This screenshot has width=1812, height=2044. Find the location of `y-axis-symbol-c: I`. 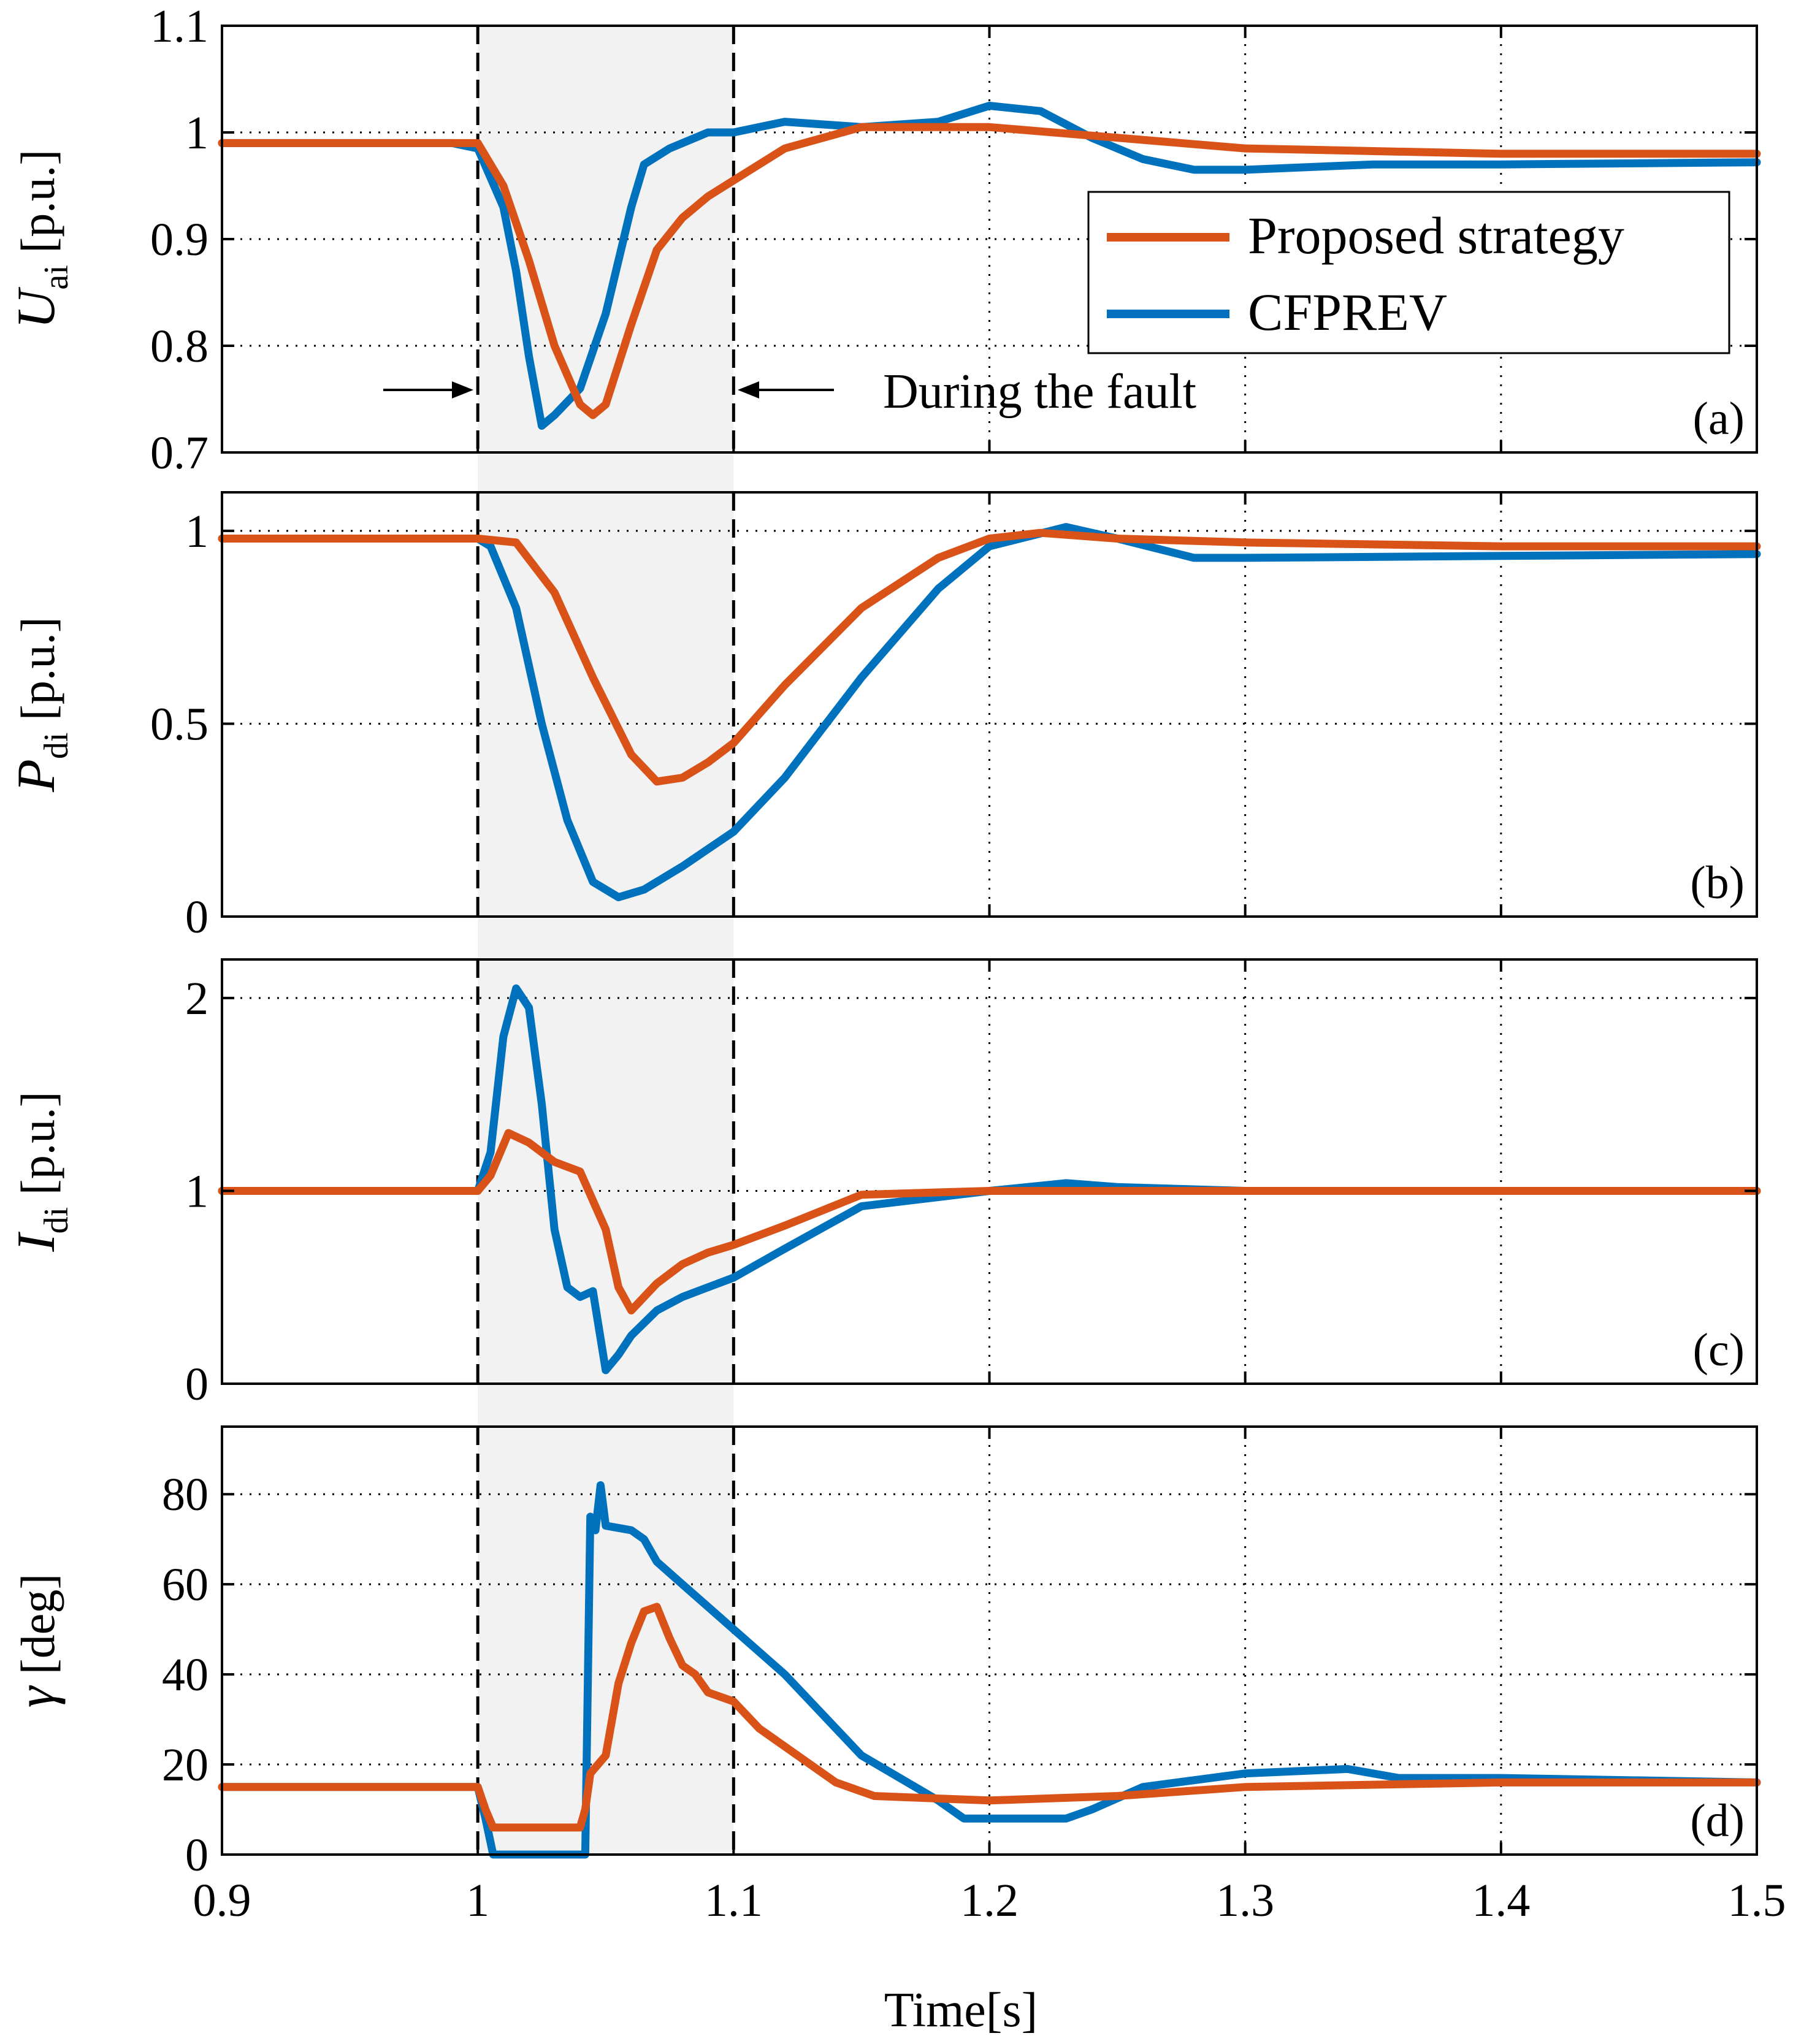

y-axis-symbol-c: I is located at coordinates (36, 1242).